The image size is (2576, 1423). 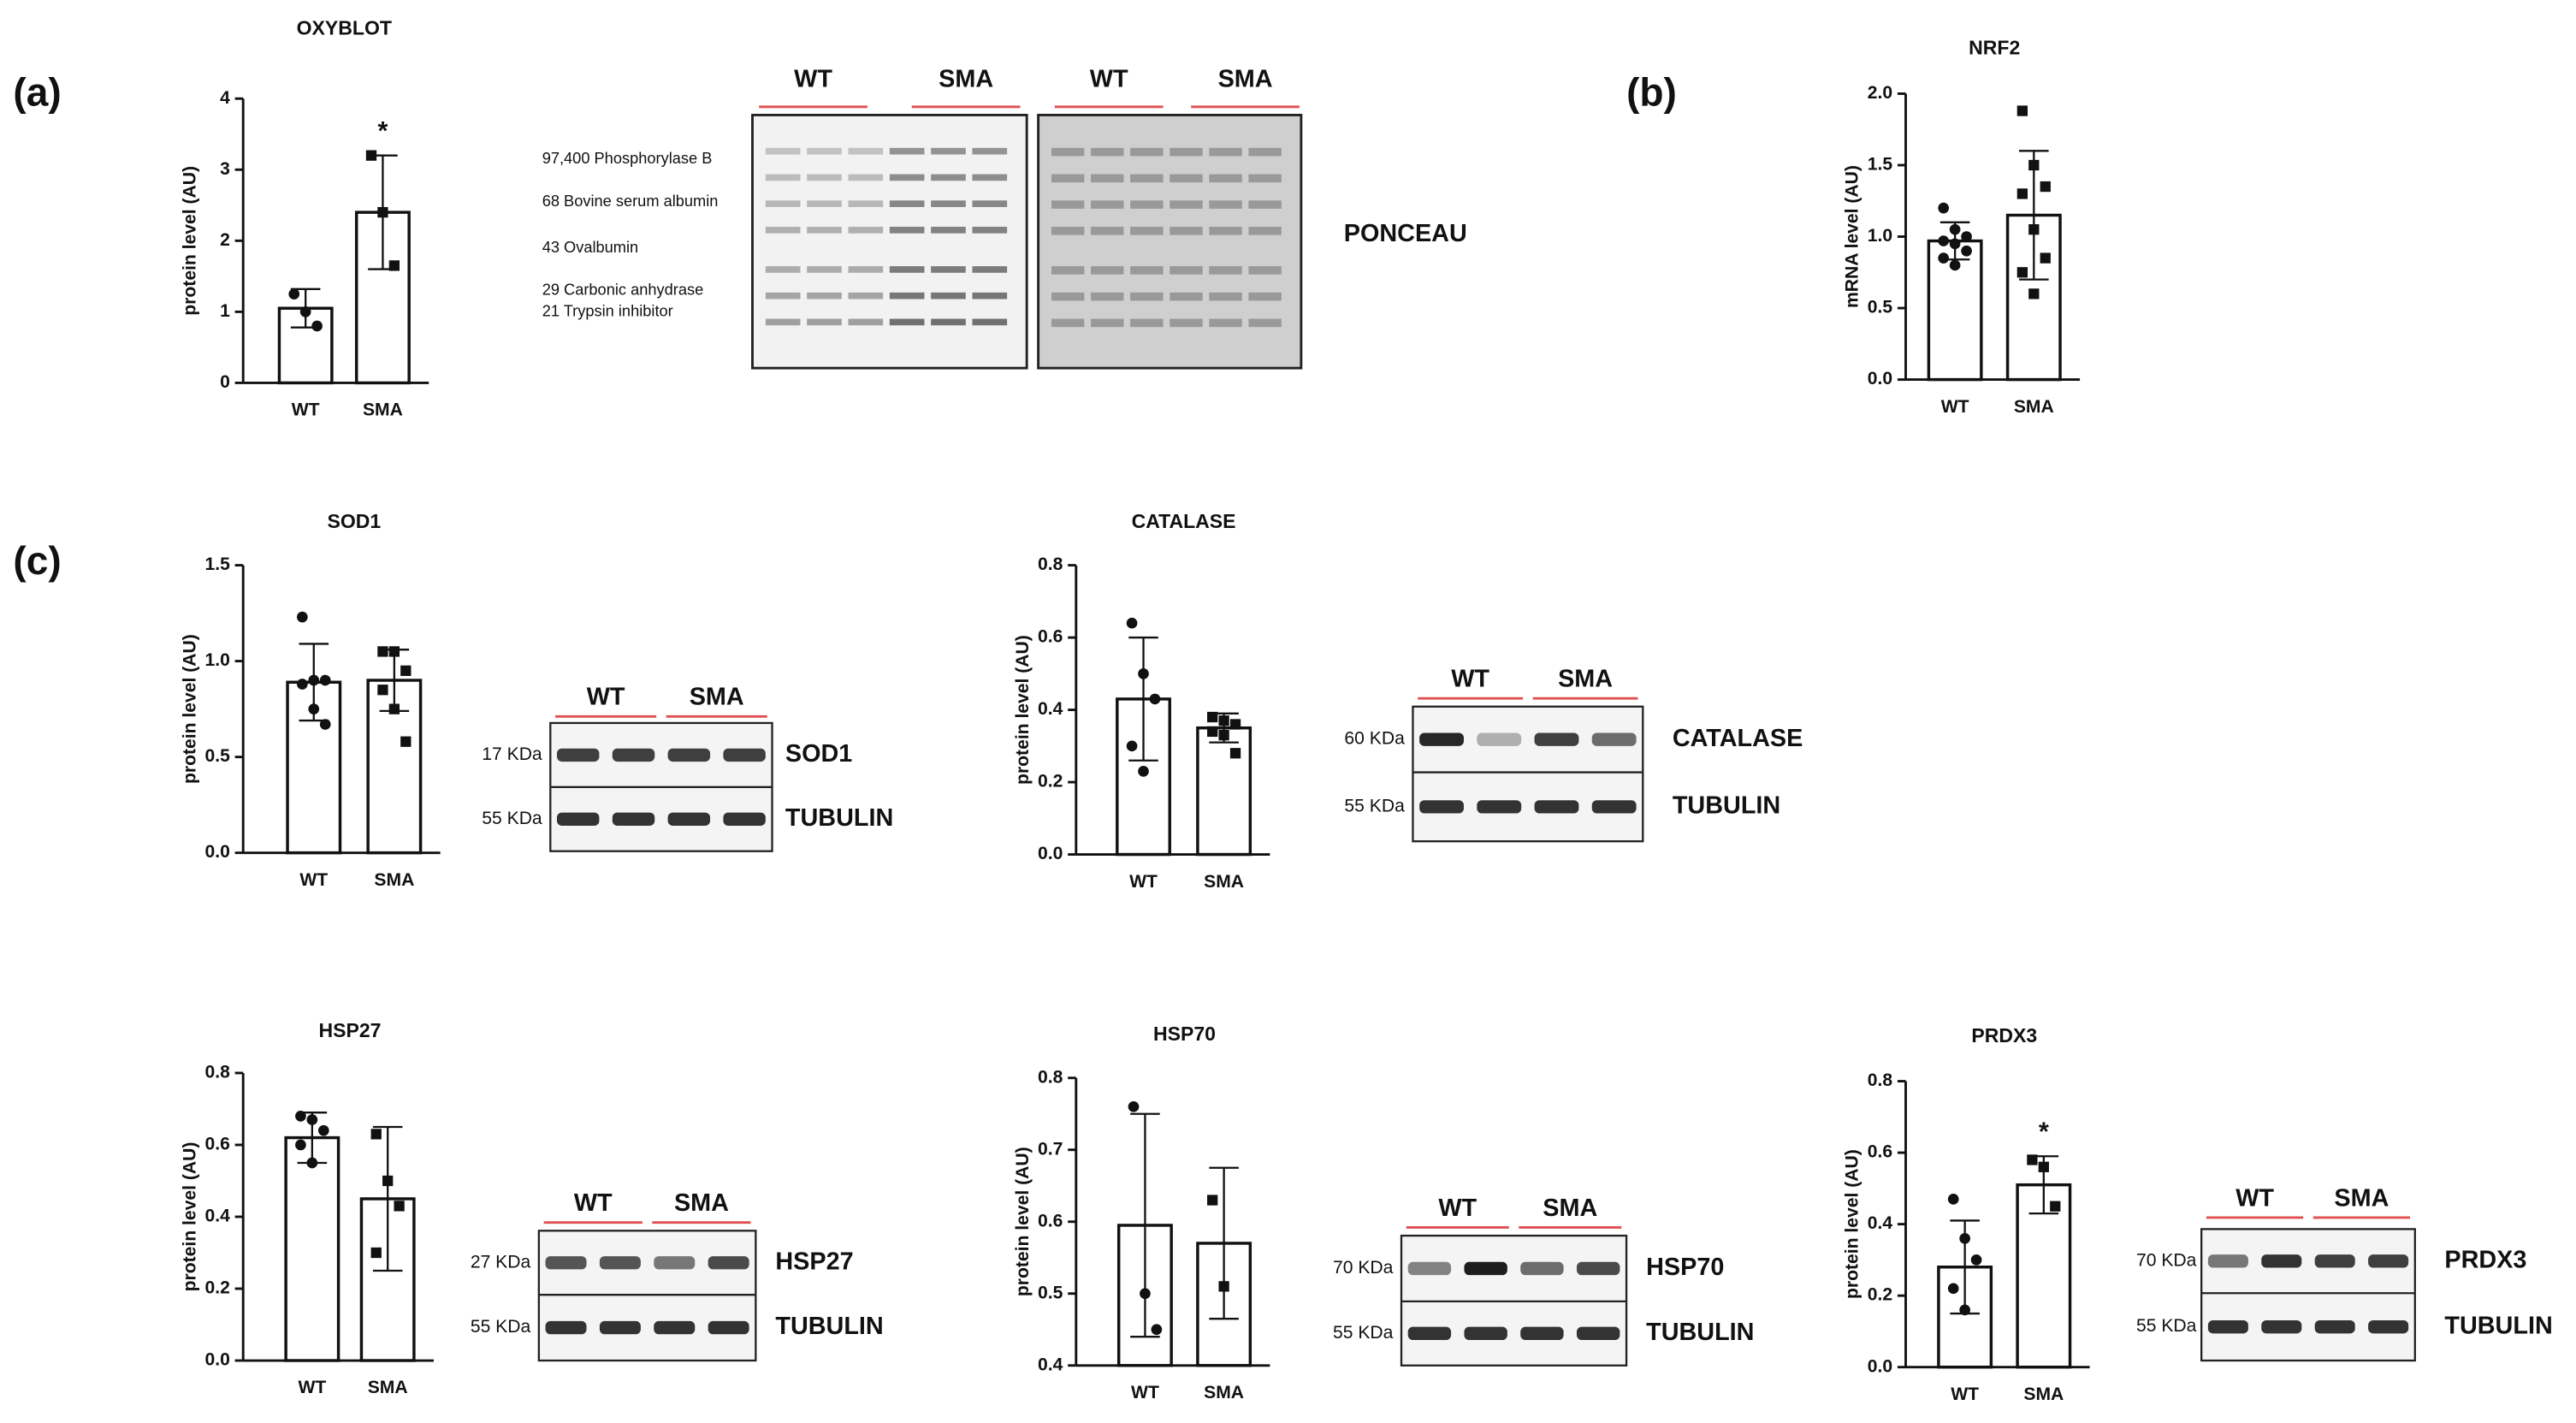 What do you see at coordinates (607, 311) in the screenshot?
I see `marker-label: 21 Trypsin inhibitor` at bounding box center [607, 311].